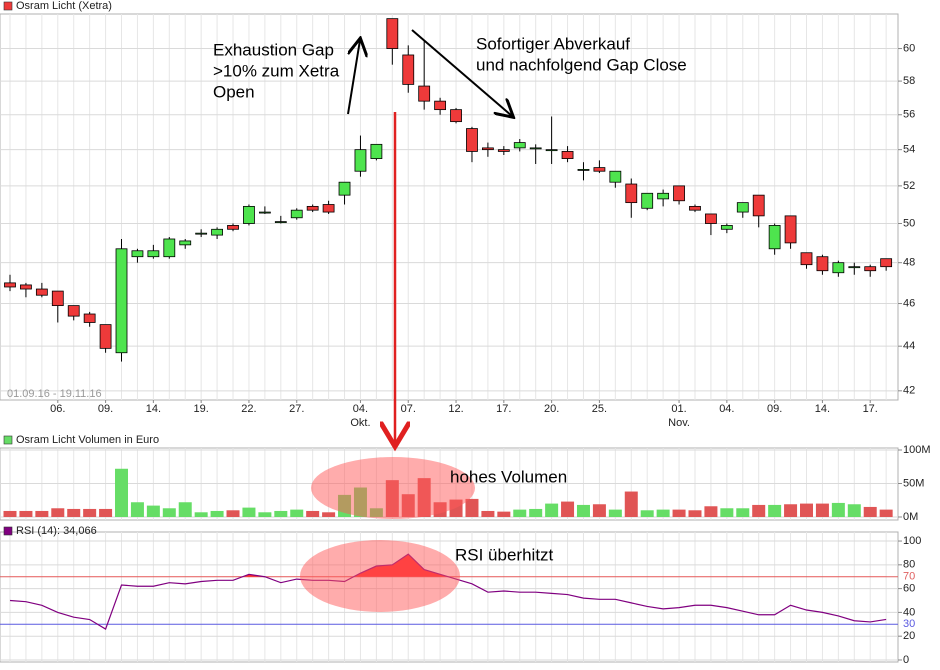 This screenshot has width=940, height=670. What do you see at coordinates (296, 409) in the screenshot?
I see `x-tick-label: 27.` at bounding box center [296, 409].